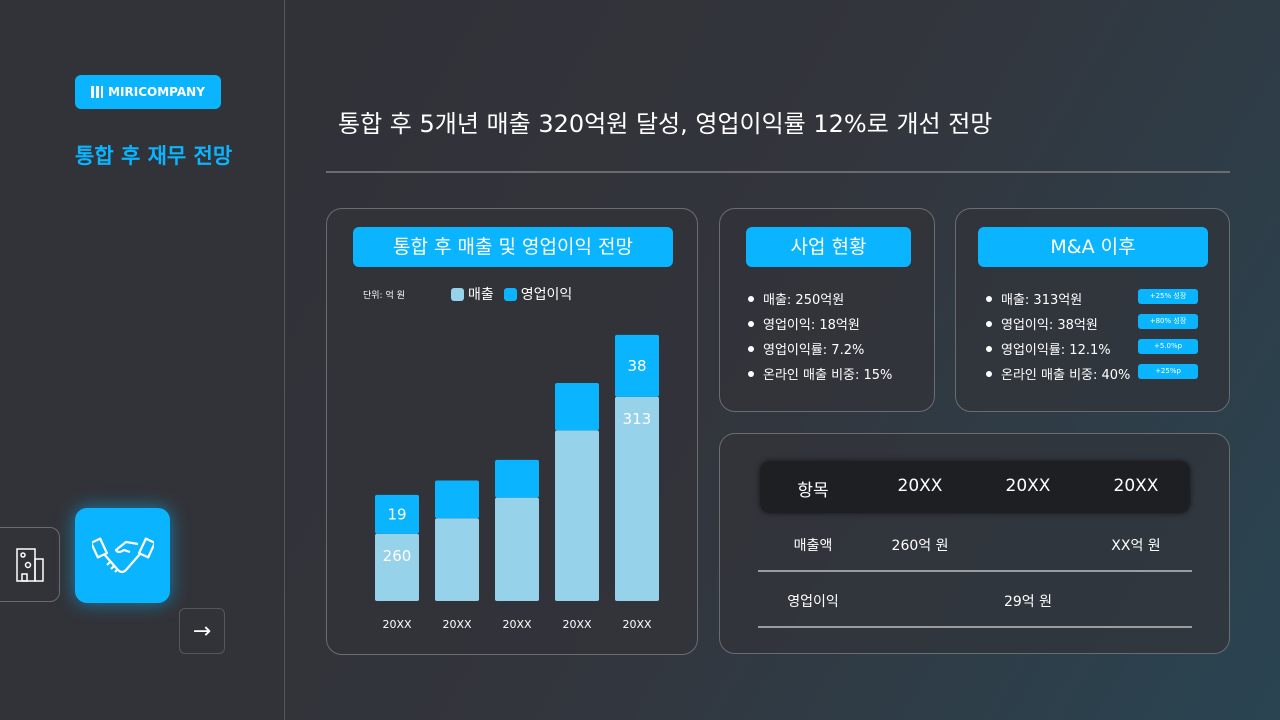  I want to click on current-status-title: 사업 현황, so click(828, 247).